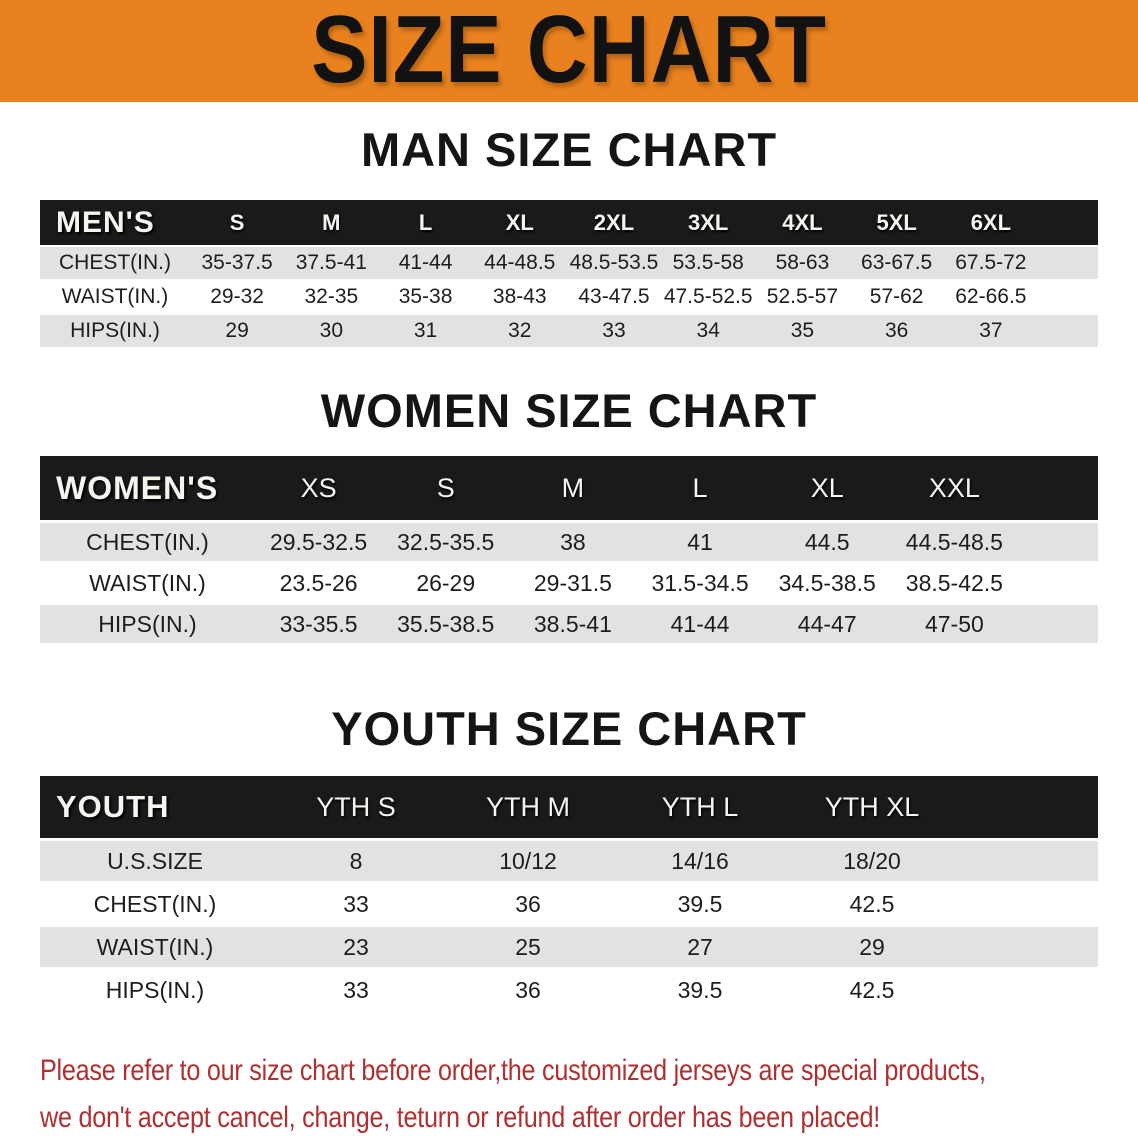  What do you see at coordinates (446, 542) in the screenshot?
I see `cell-value: 32.5-35.5` at bounding box center [446, 542].